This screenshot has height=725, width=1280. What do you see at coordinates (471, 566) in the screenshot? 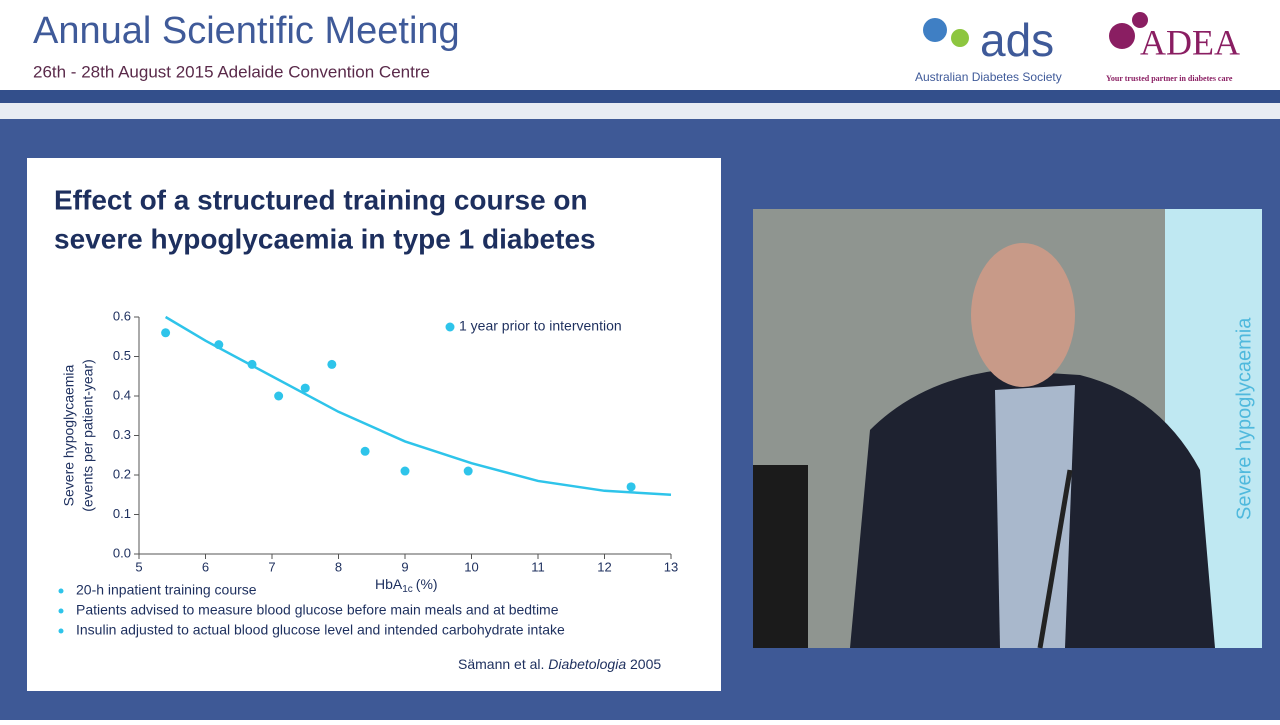
I see `x-tick-label: 10` at bounding box center [471, 566].